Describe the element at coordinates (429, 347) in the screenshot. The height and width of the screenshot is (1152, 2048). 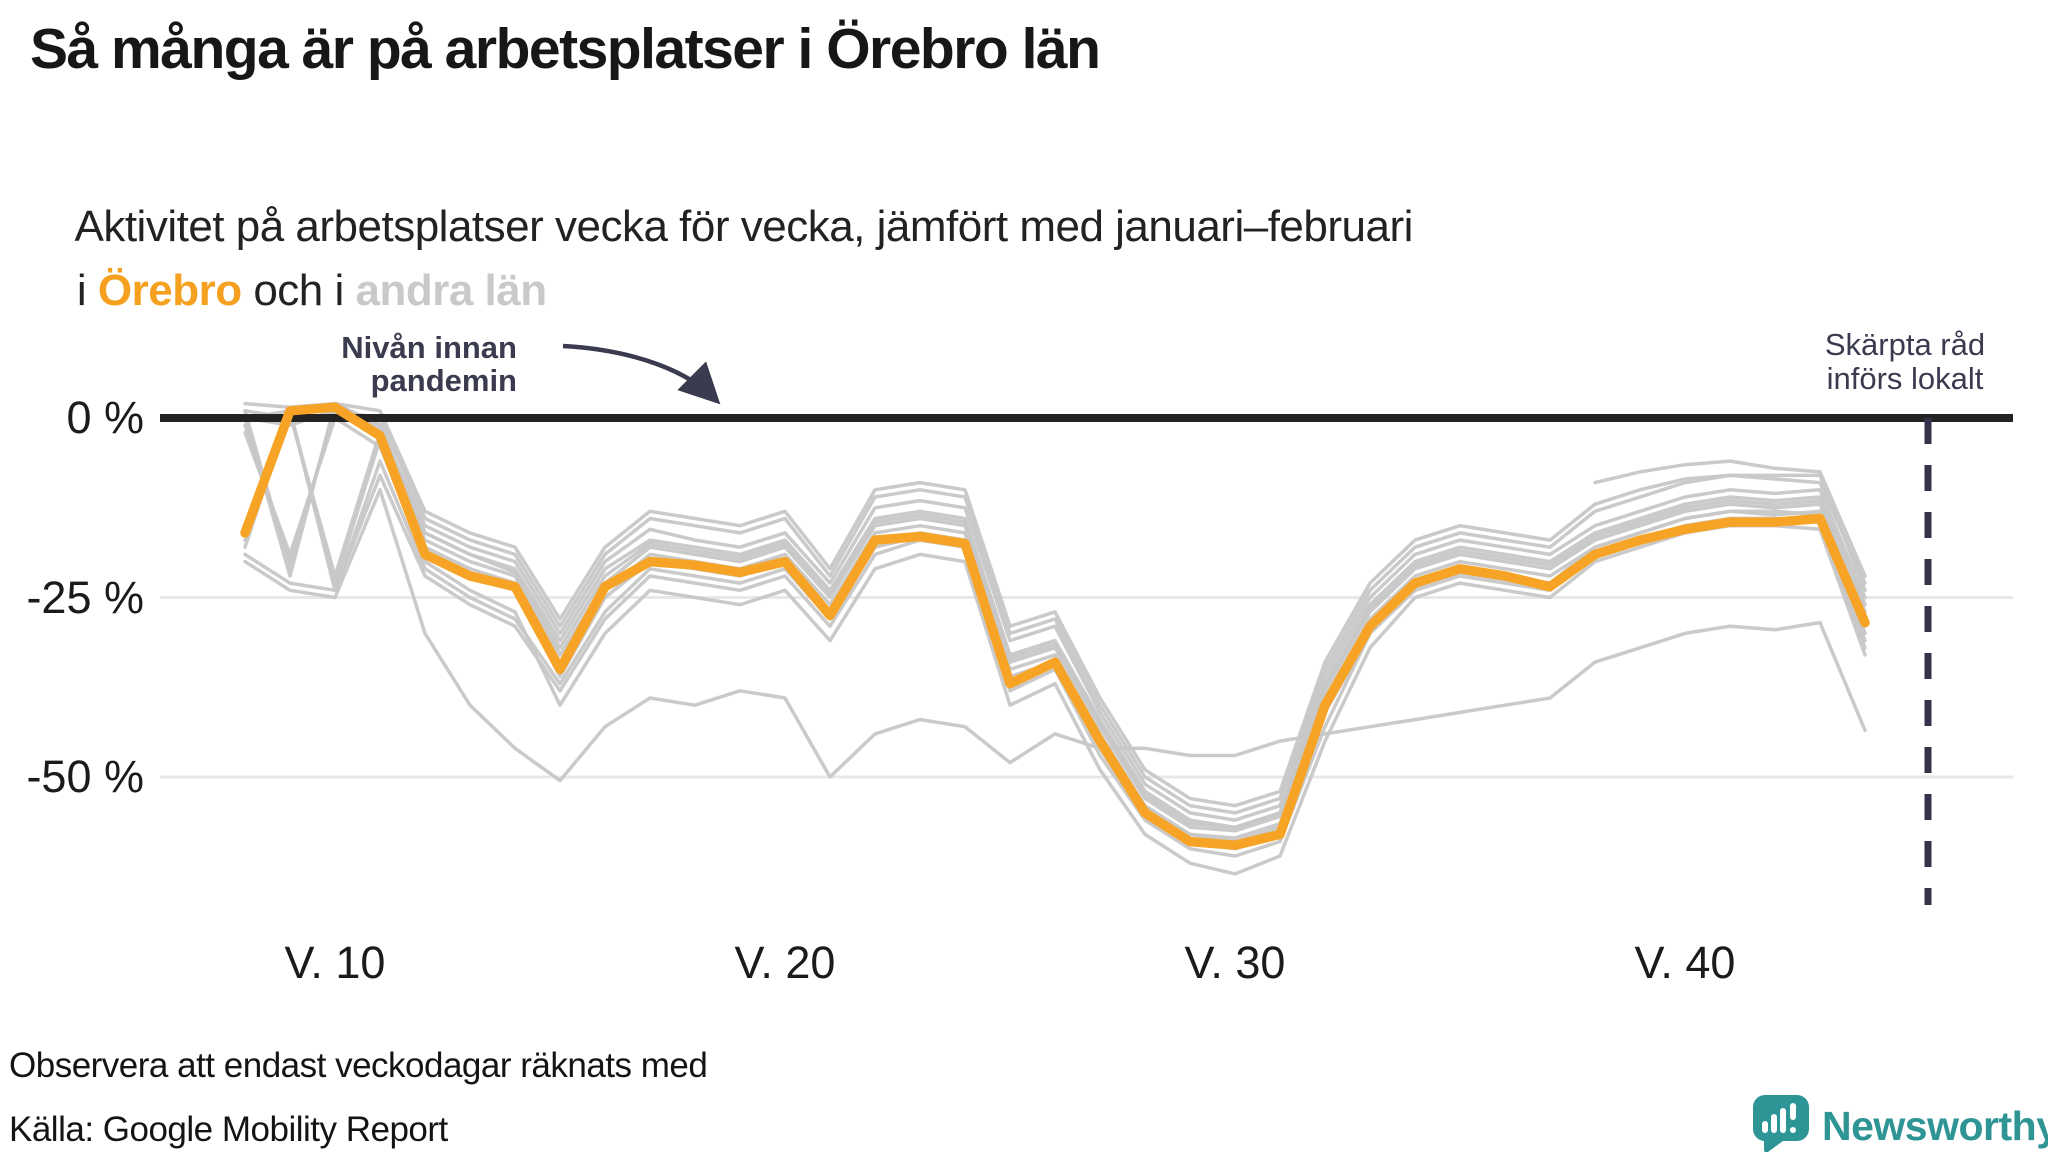
I see `pre-pandemic-annotation-line1: Nivån innan` at that location.